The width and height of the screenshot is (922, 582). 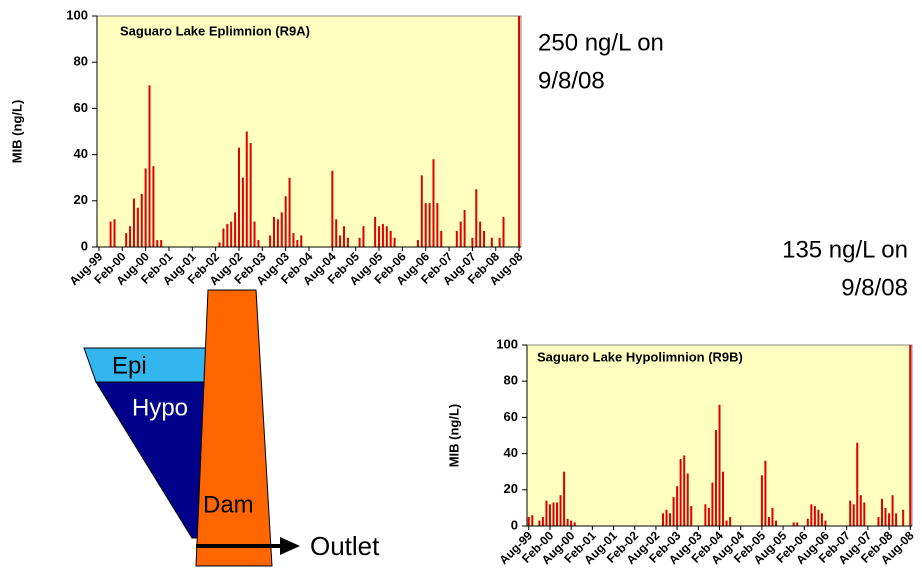 What do you see at coordinates (601, 42) in the screenshot?
I see `annotation: 250 ng/L on` at bounding box center [601, 42].